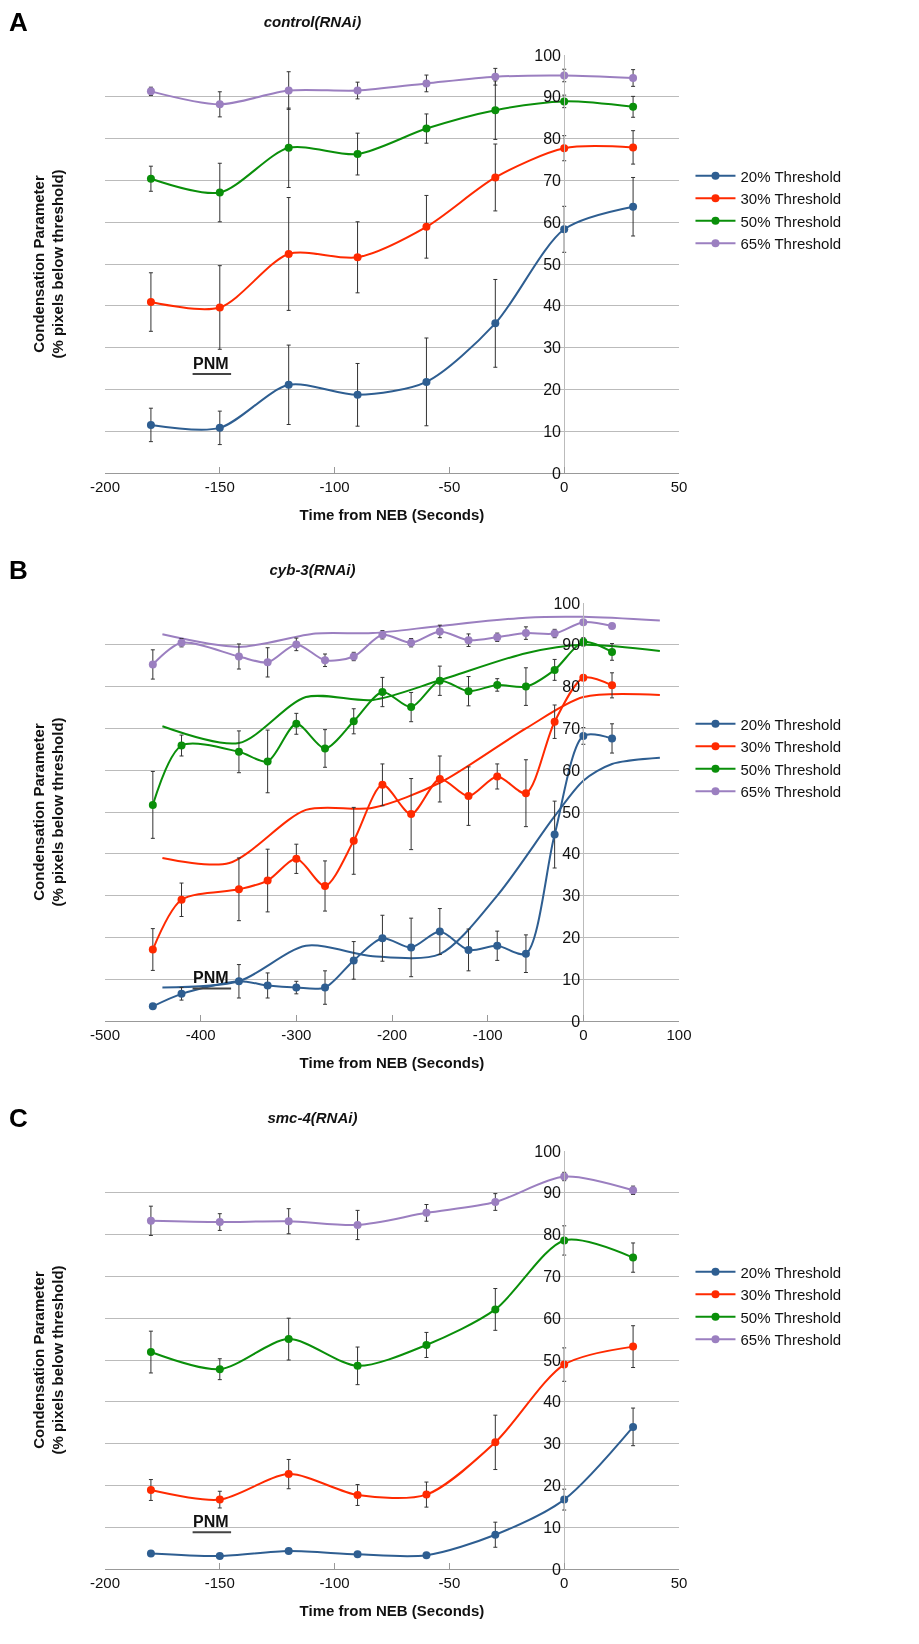  What do you see at coordinates (679, 486) in the screenshot?
I see `x-tick-label: 50` at bounding box center [679, 486].